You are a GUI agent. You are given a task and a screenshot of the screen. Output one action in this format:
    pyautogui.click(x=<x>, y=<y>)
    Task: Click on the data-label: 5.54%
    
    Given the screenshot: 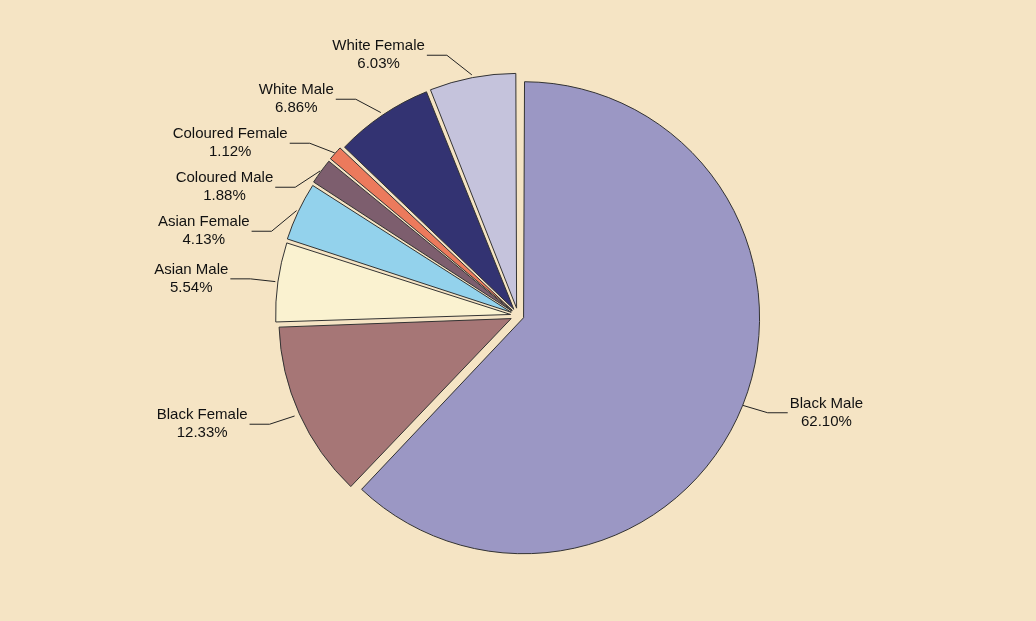 What is the action you would take?
    pyautogui.click(x=191, y=286)
    